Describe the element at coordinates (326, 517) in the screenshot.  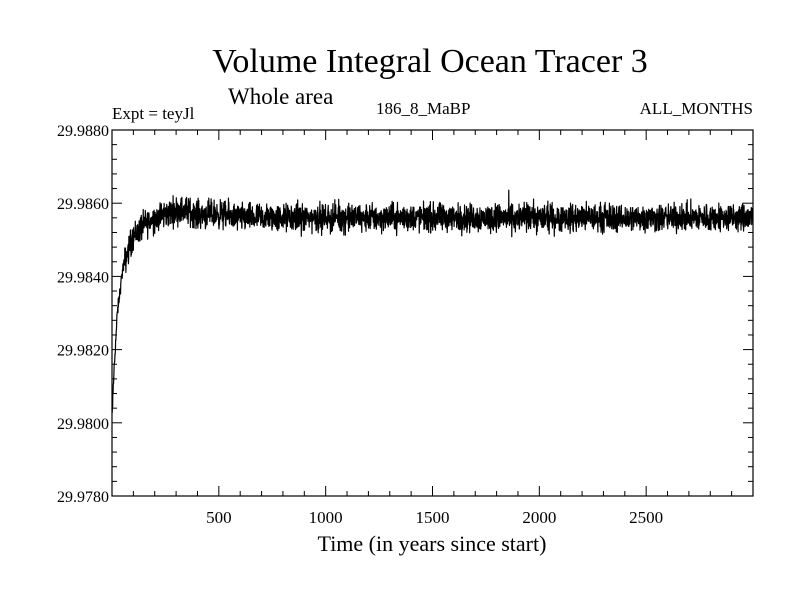
I see `x-tick-label: 1000` at that location.